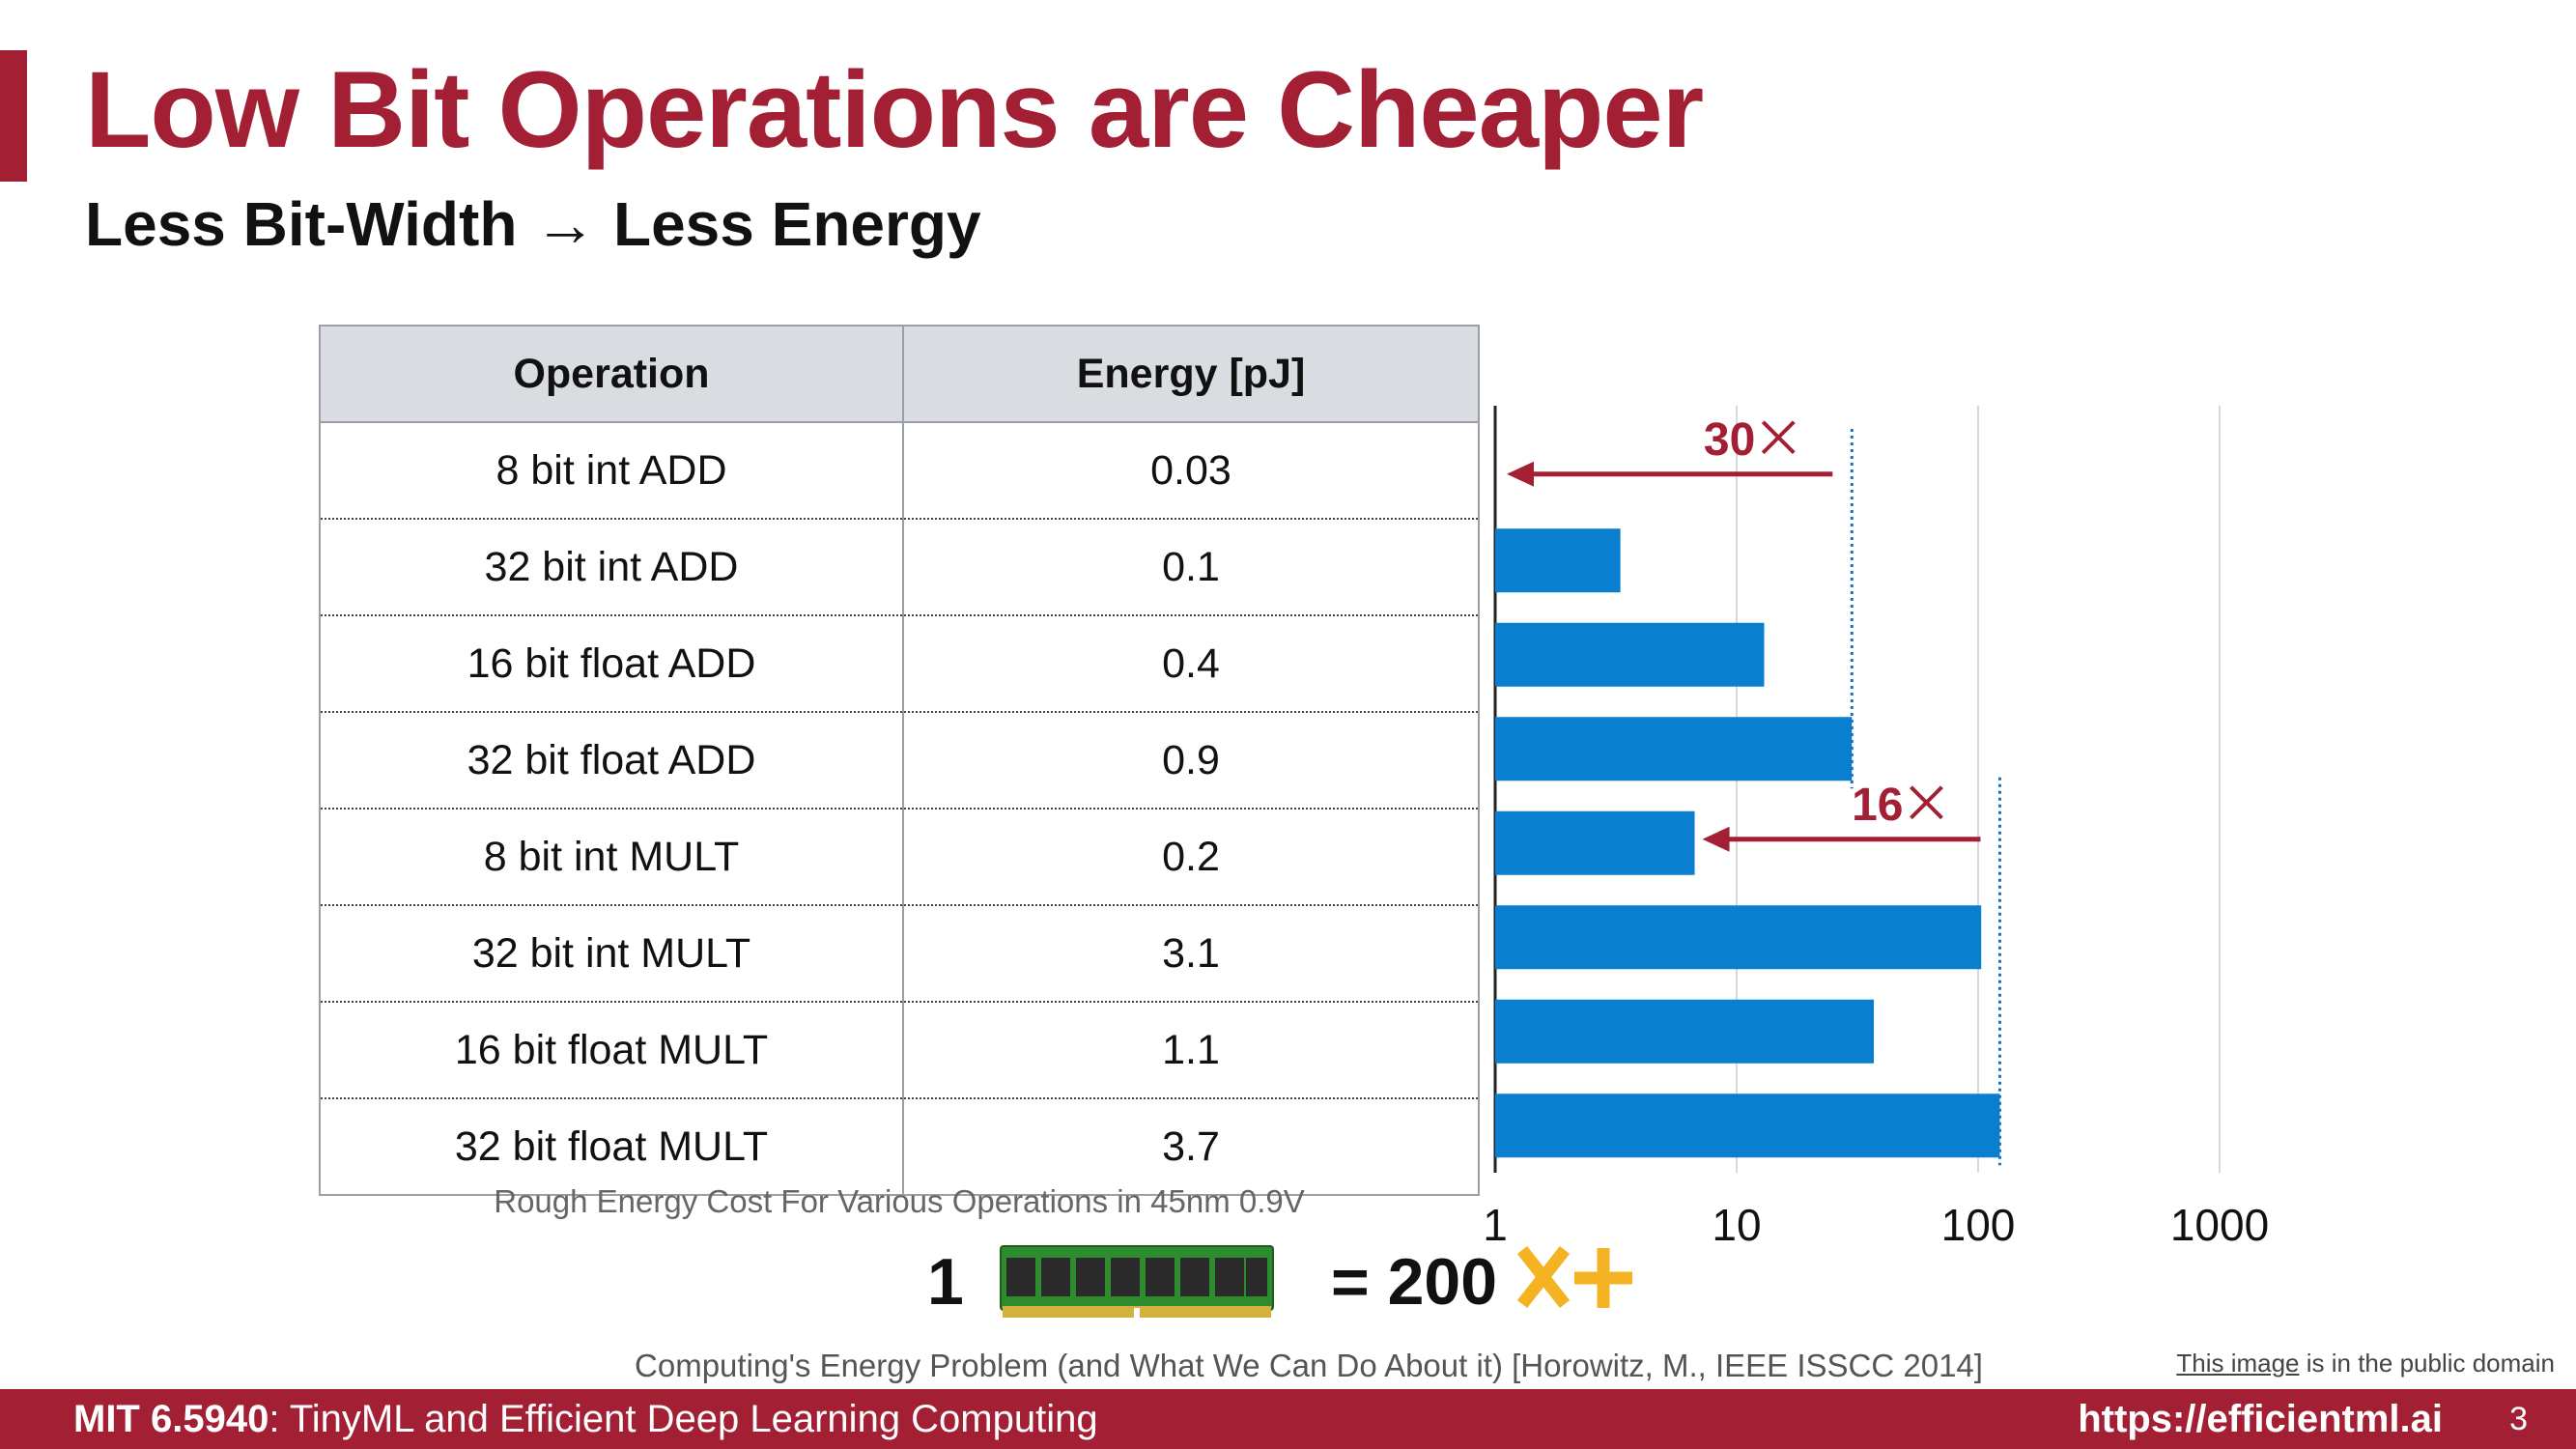  Describe the element at coordinates (1978, 1225) in the screenshot. I see `chart-x-tick-label: 100` at that location.